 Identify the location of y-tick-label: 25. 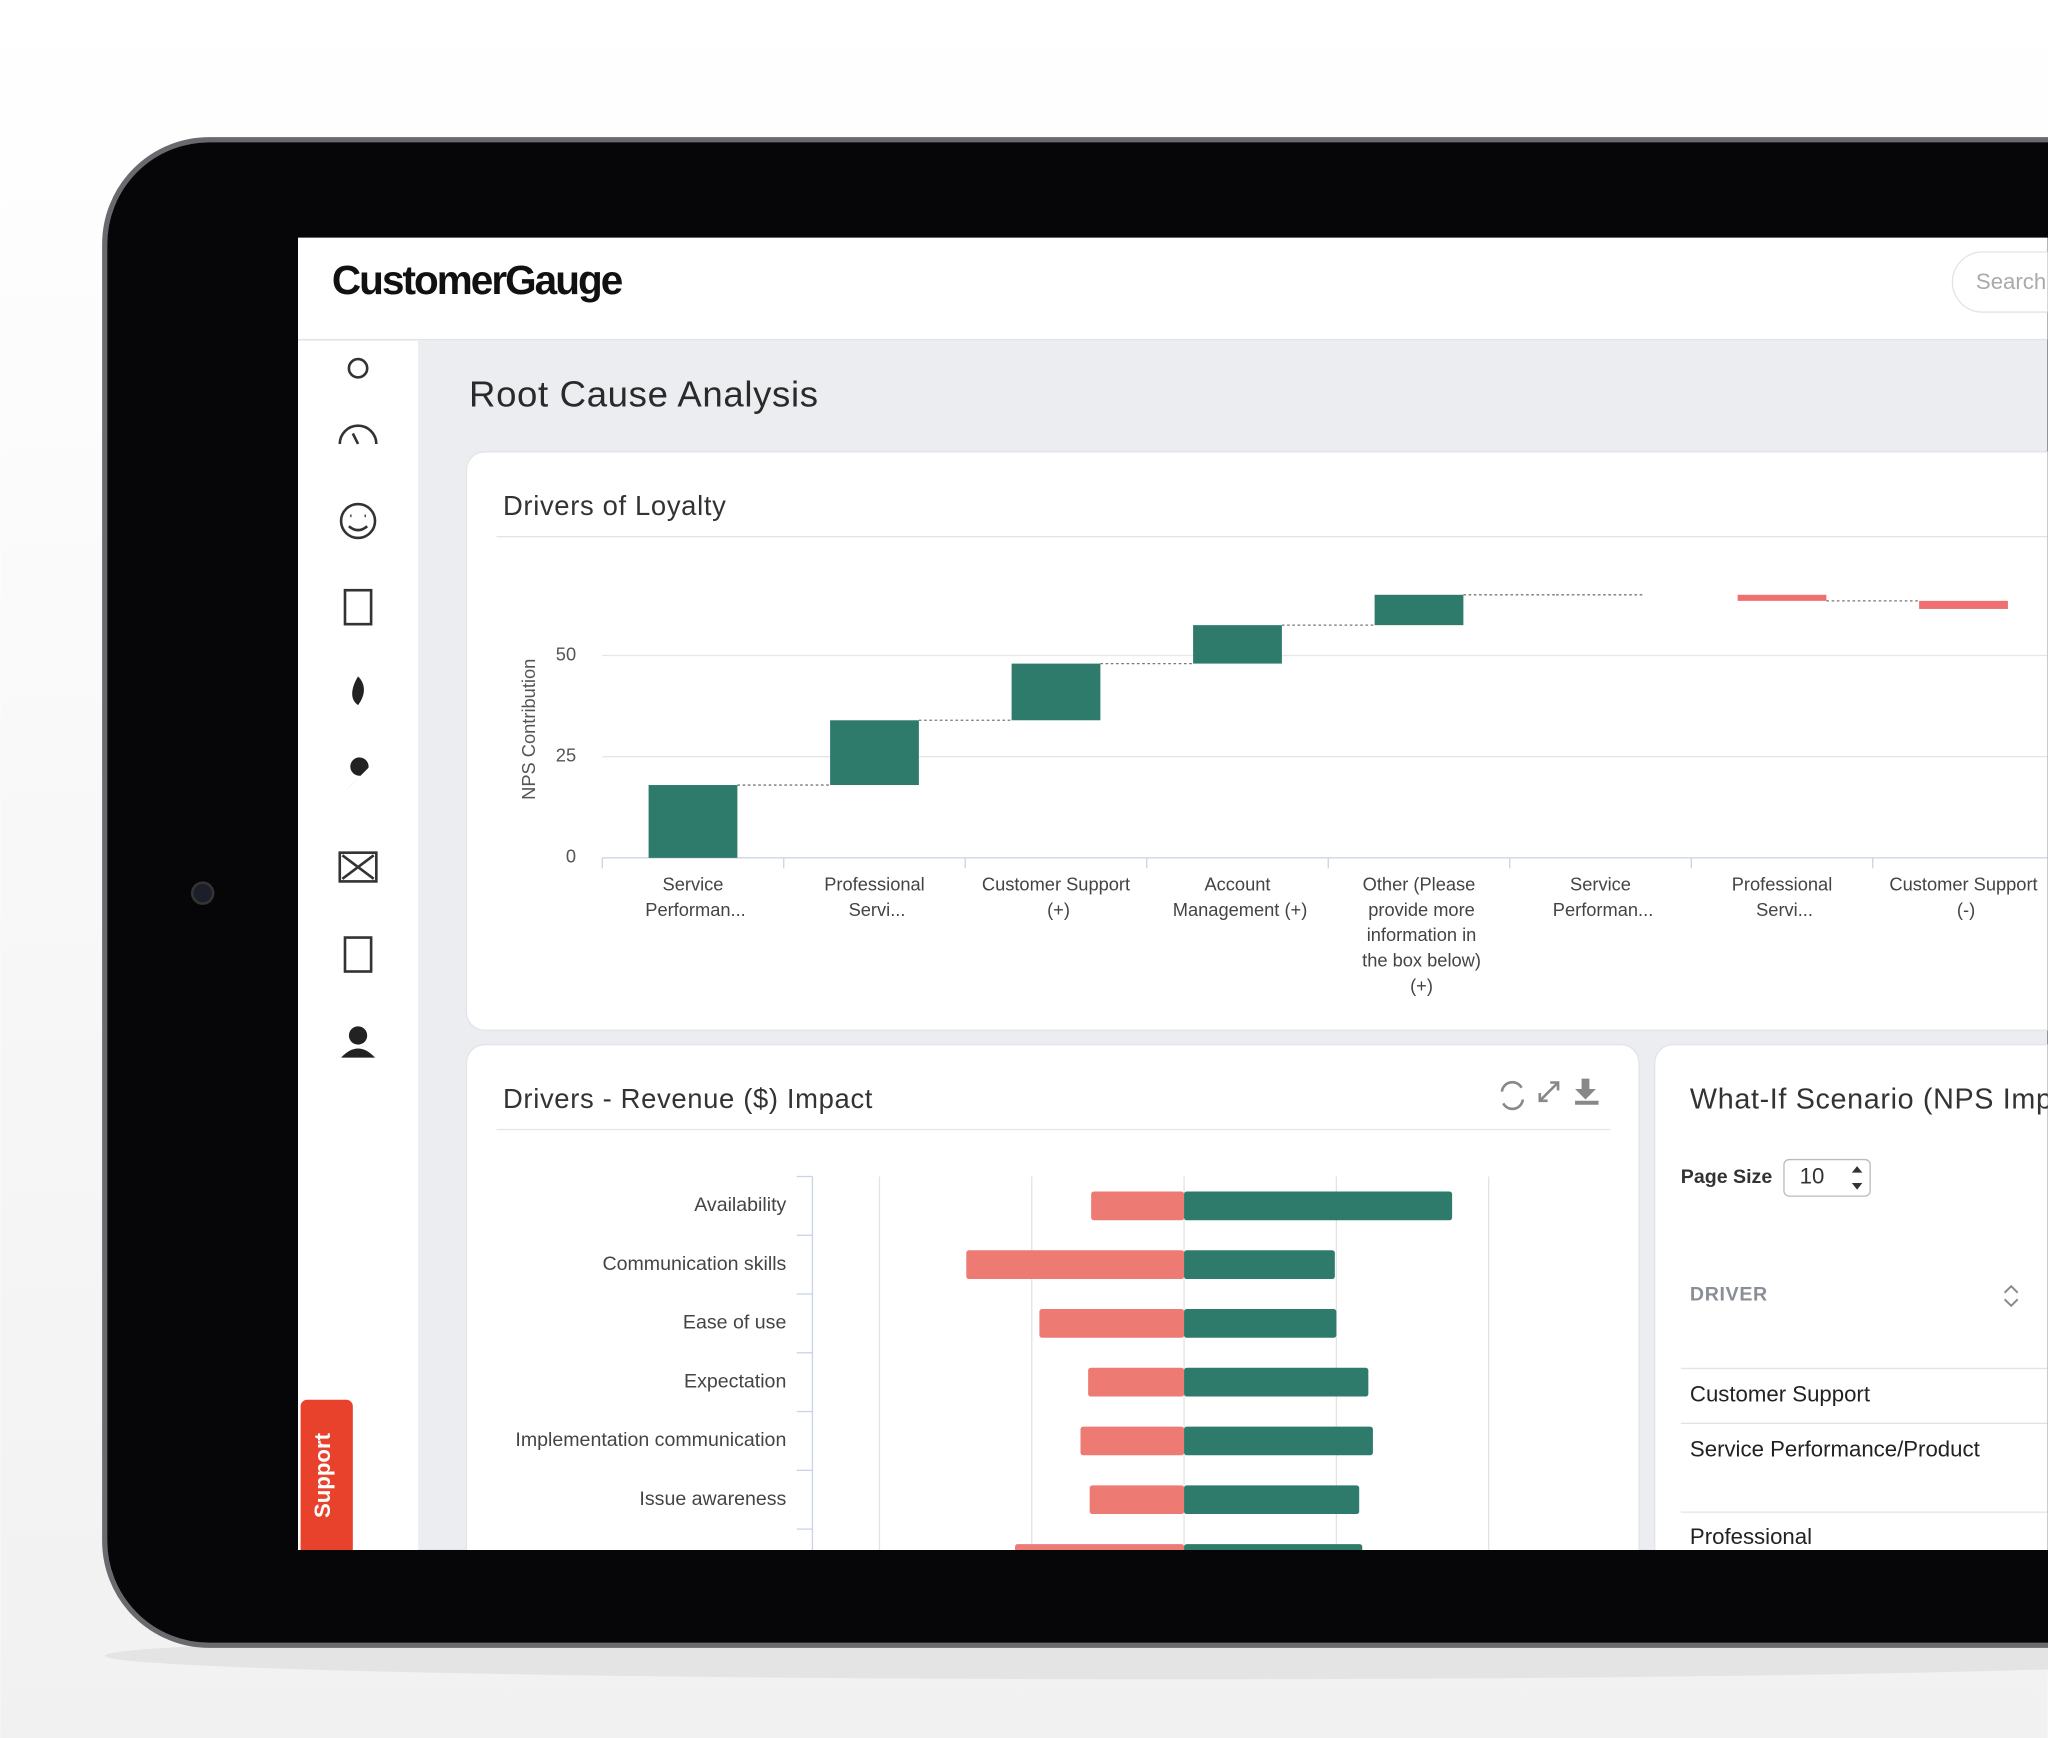
(566, 755).